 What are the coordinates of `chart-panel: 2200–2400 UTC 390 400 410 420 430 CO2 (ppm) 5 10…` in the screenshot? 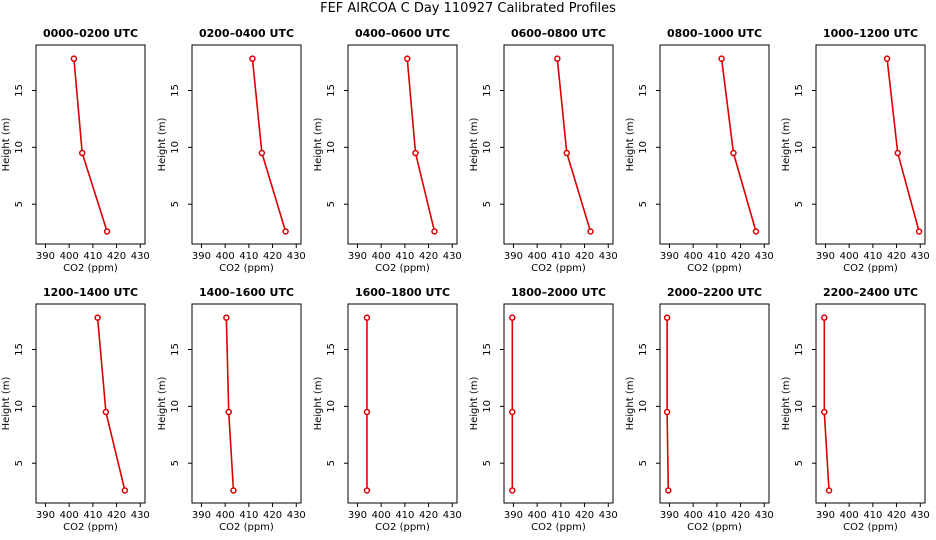 It's located at (855, 409).